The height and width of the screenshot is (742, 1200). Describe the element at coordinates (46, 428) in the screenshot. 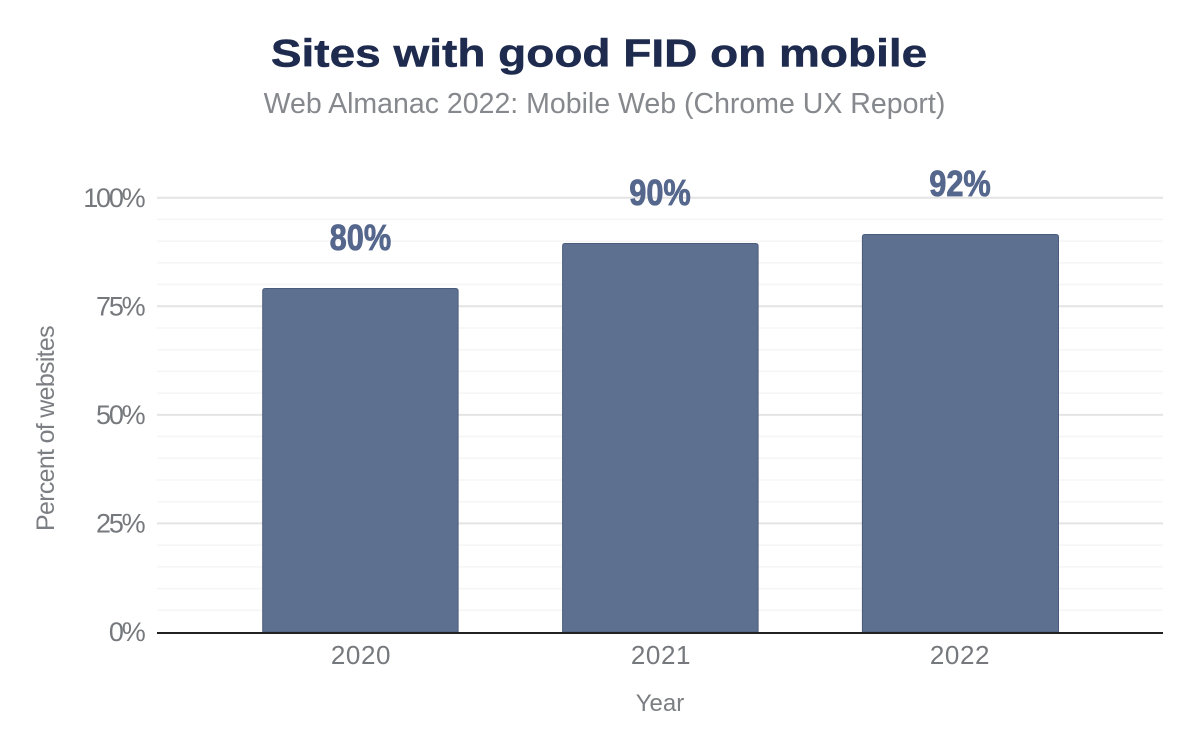

I see `svg-text: Percent of websites` at that location.